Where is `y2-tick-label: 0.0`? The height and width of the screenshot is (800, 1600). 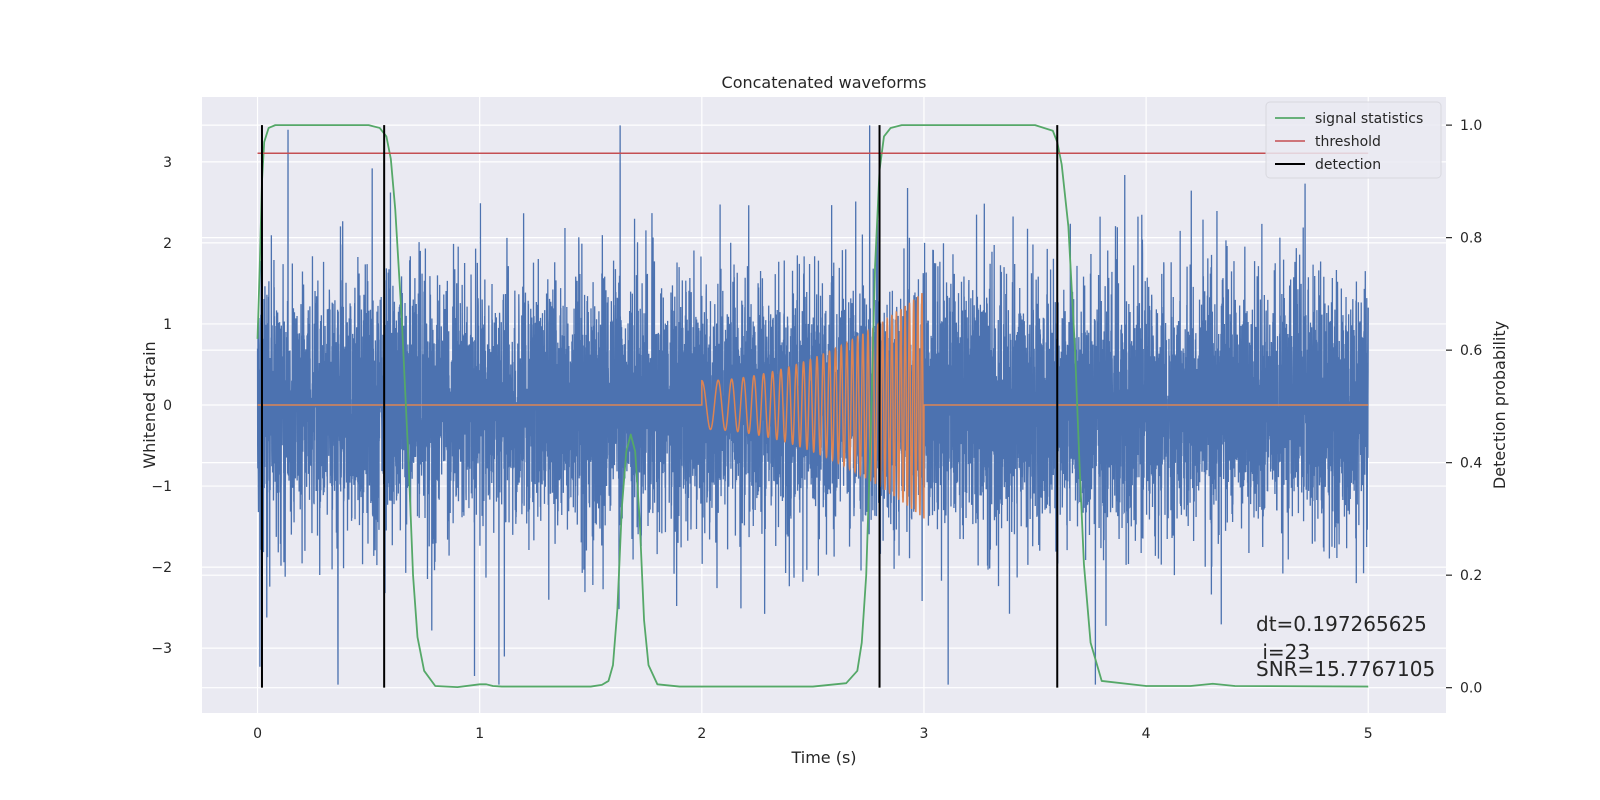 y2-tick-label: 0.0 is located at coordinates (1471, 689).